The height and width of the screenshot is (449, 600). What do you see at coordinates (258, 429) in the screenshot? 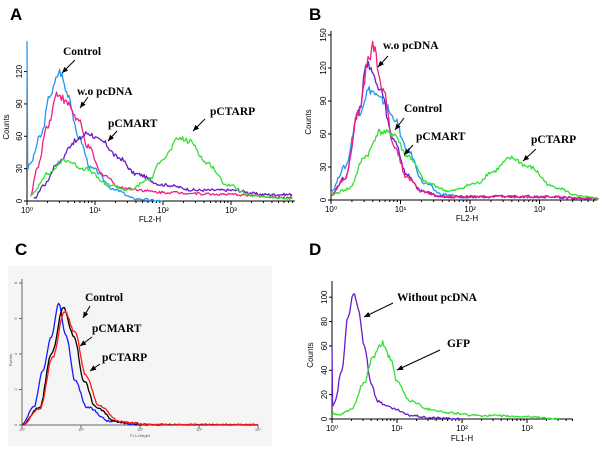
I see `x-tick-label: 10⁴` at bounding box center [258, 429].